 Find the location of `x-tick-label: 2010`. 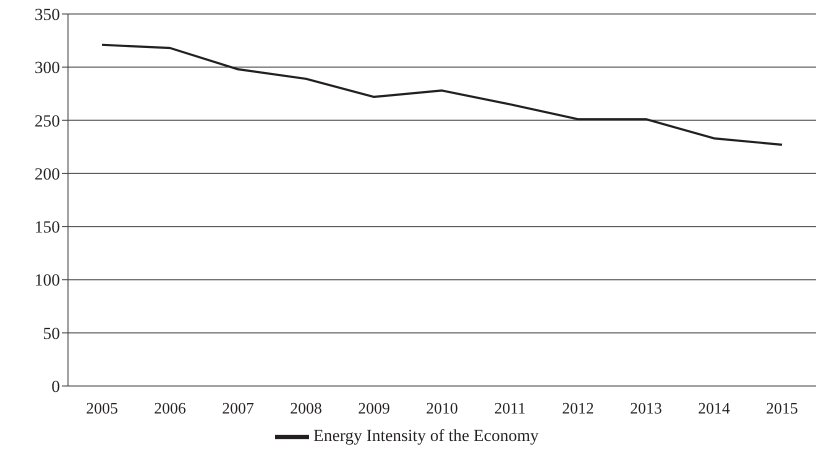

x-tick-label: 2010 is located at coordinates (442, 409).